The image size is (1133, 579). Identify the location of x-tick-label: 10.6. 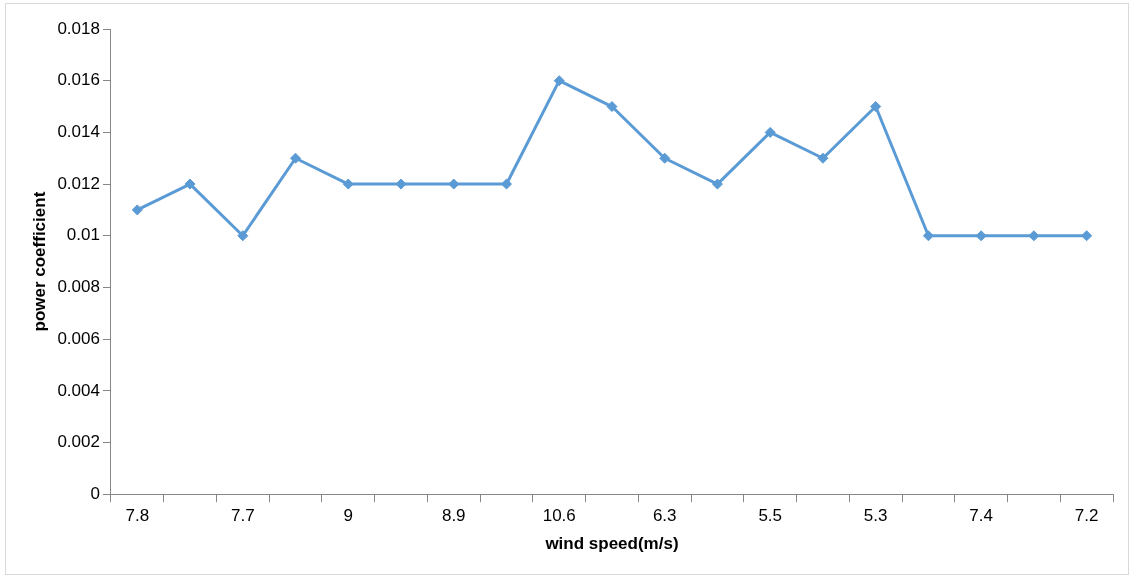
(559, 516).